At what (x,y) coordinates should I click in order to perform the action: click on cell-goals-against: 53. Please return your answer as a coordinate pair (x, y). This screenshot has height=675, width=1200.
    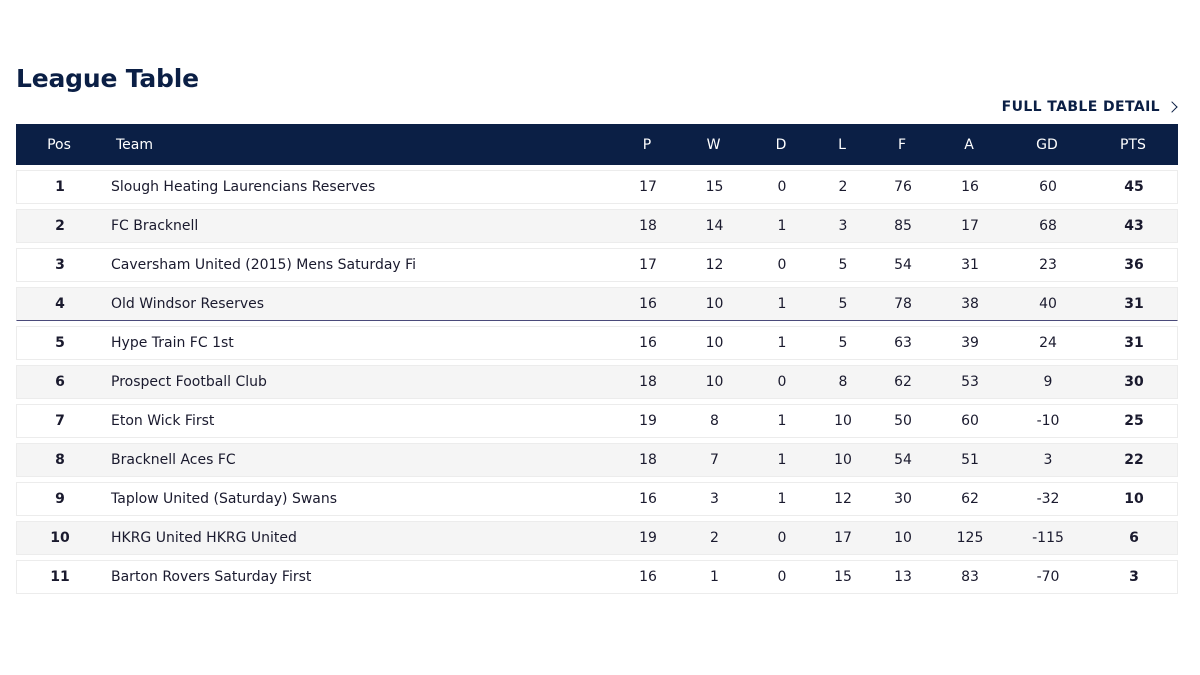
    Looking at the image, I should click on (970, 382).